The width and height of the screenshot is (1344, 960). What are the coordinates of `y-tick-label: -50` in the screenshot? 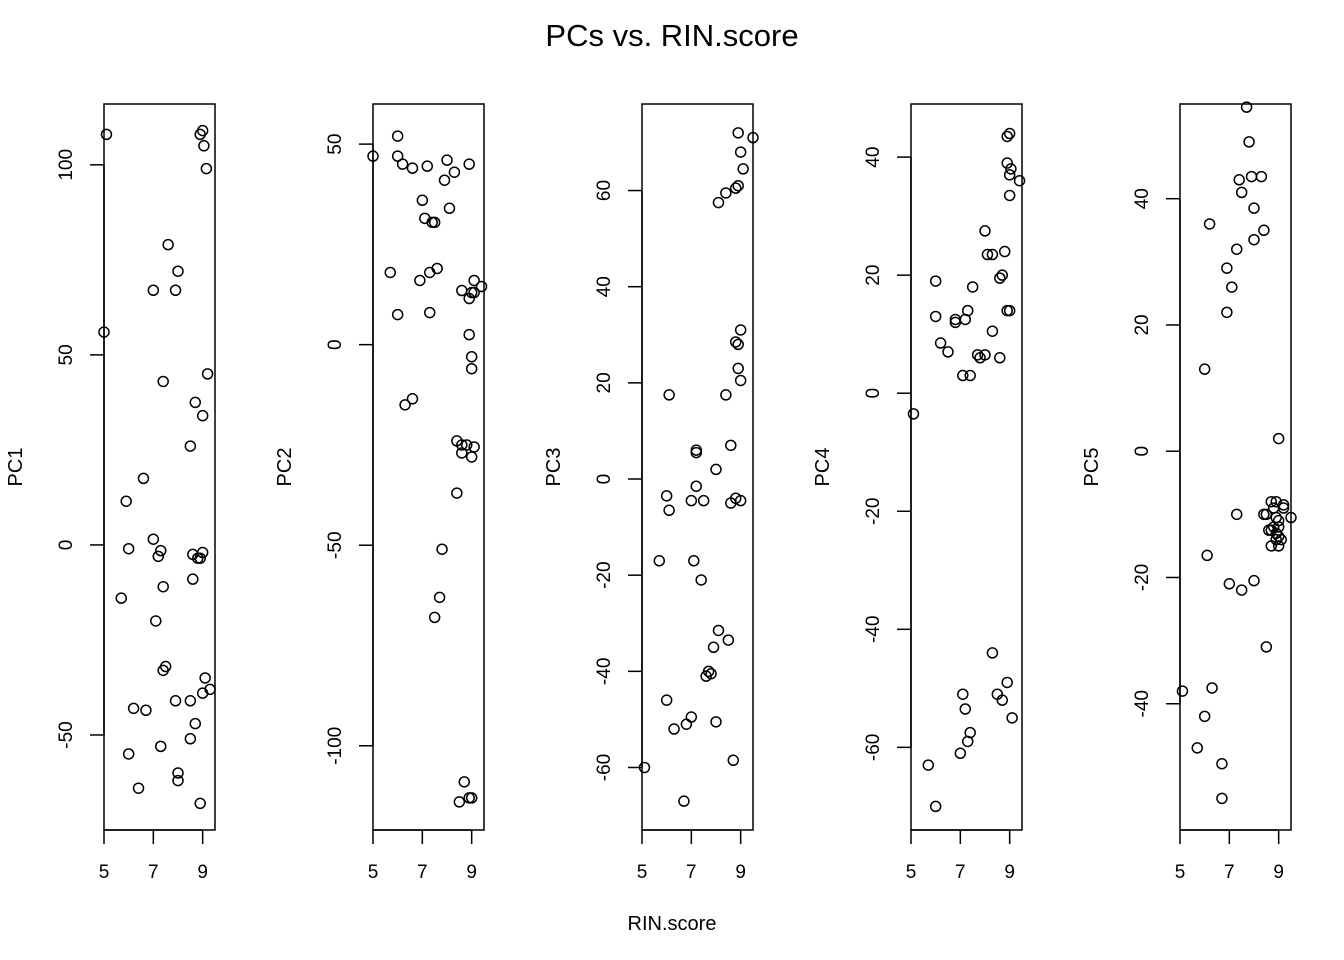 It's located at (335, 544).